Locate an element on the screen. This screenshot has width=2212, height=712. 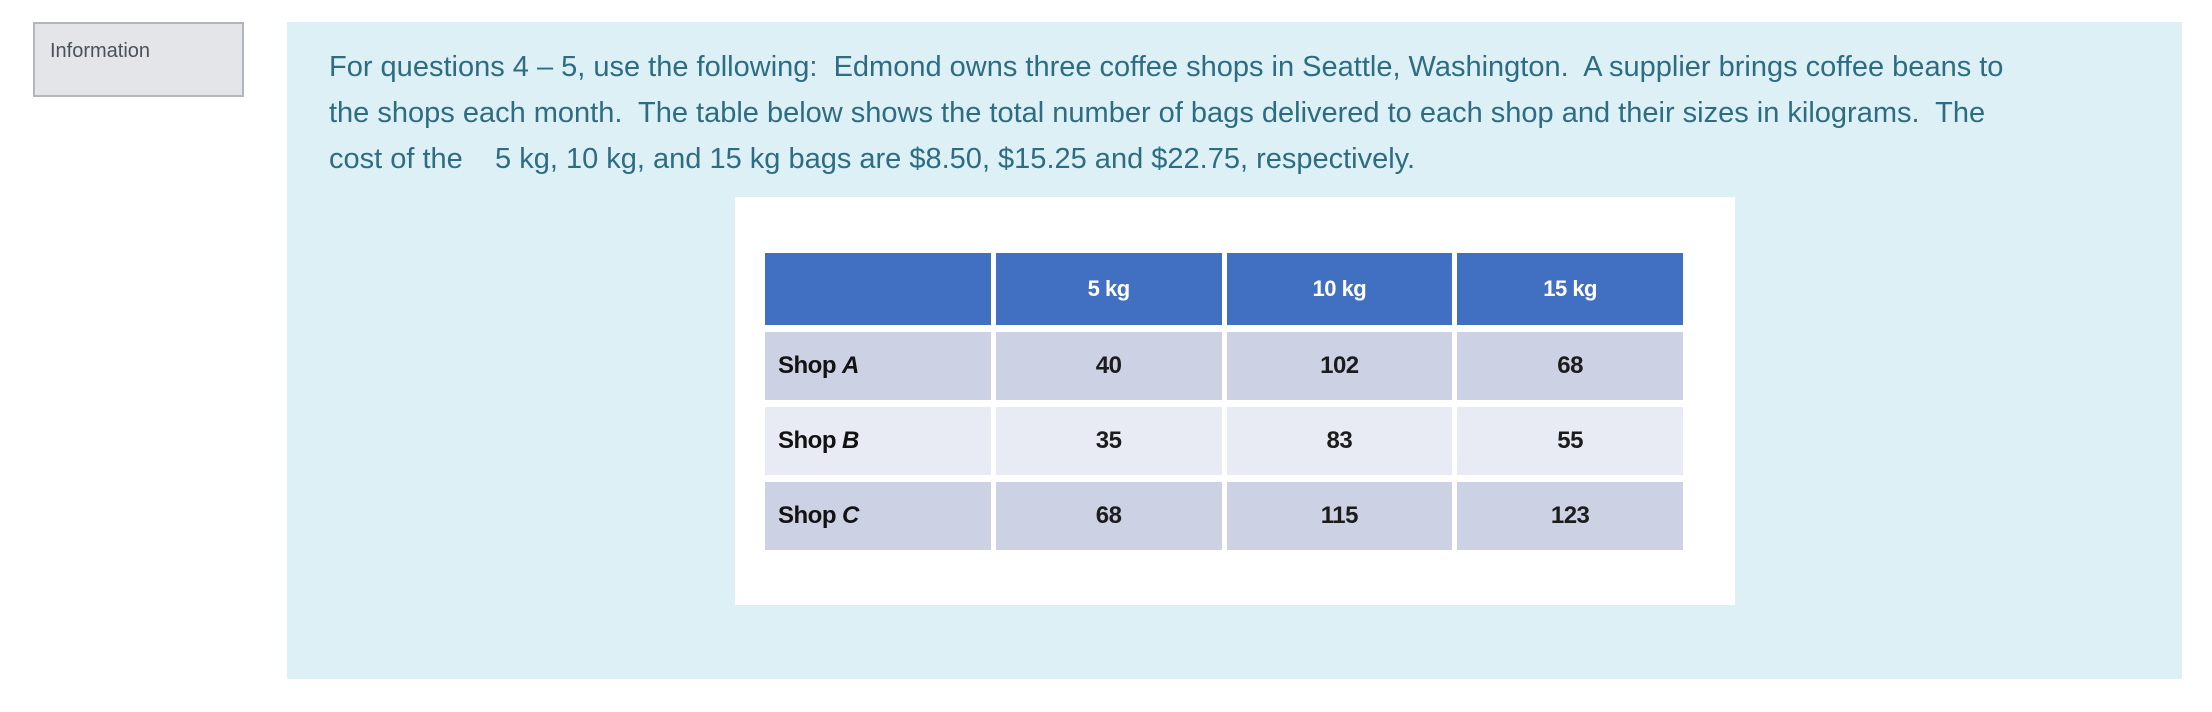
shop-letter: A is located at coordinates (850, 365).